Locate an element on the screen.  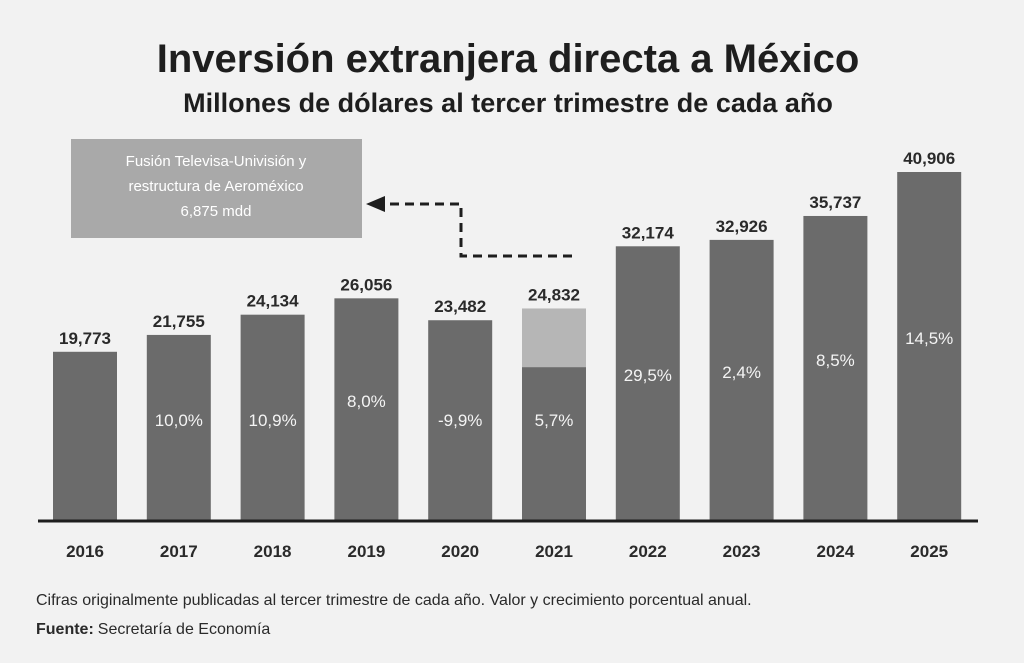
bar-2019 is located at coordinates (366, 409).